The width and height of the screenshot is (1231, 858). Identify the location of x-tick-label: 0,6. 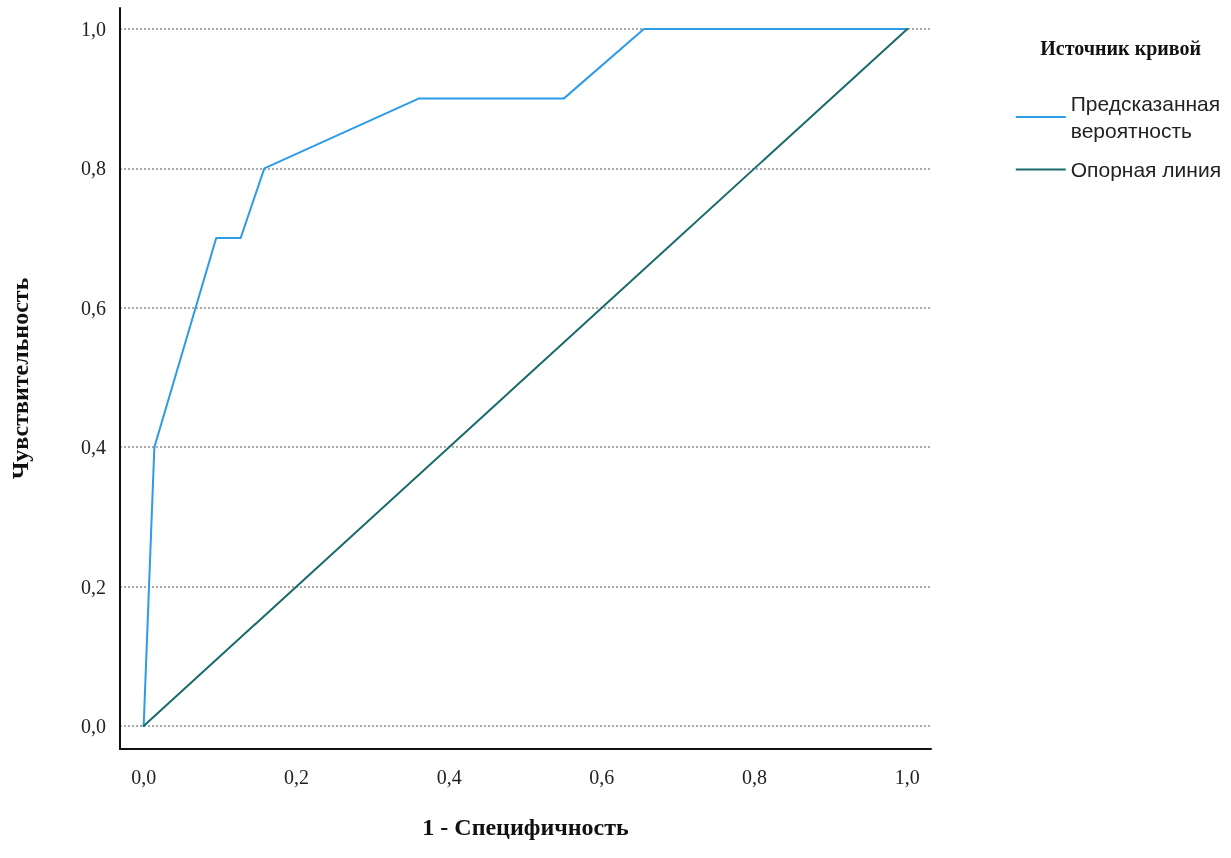
(602, 777).